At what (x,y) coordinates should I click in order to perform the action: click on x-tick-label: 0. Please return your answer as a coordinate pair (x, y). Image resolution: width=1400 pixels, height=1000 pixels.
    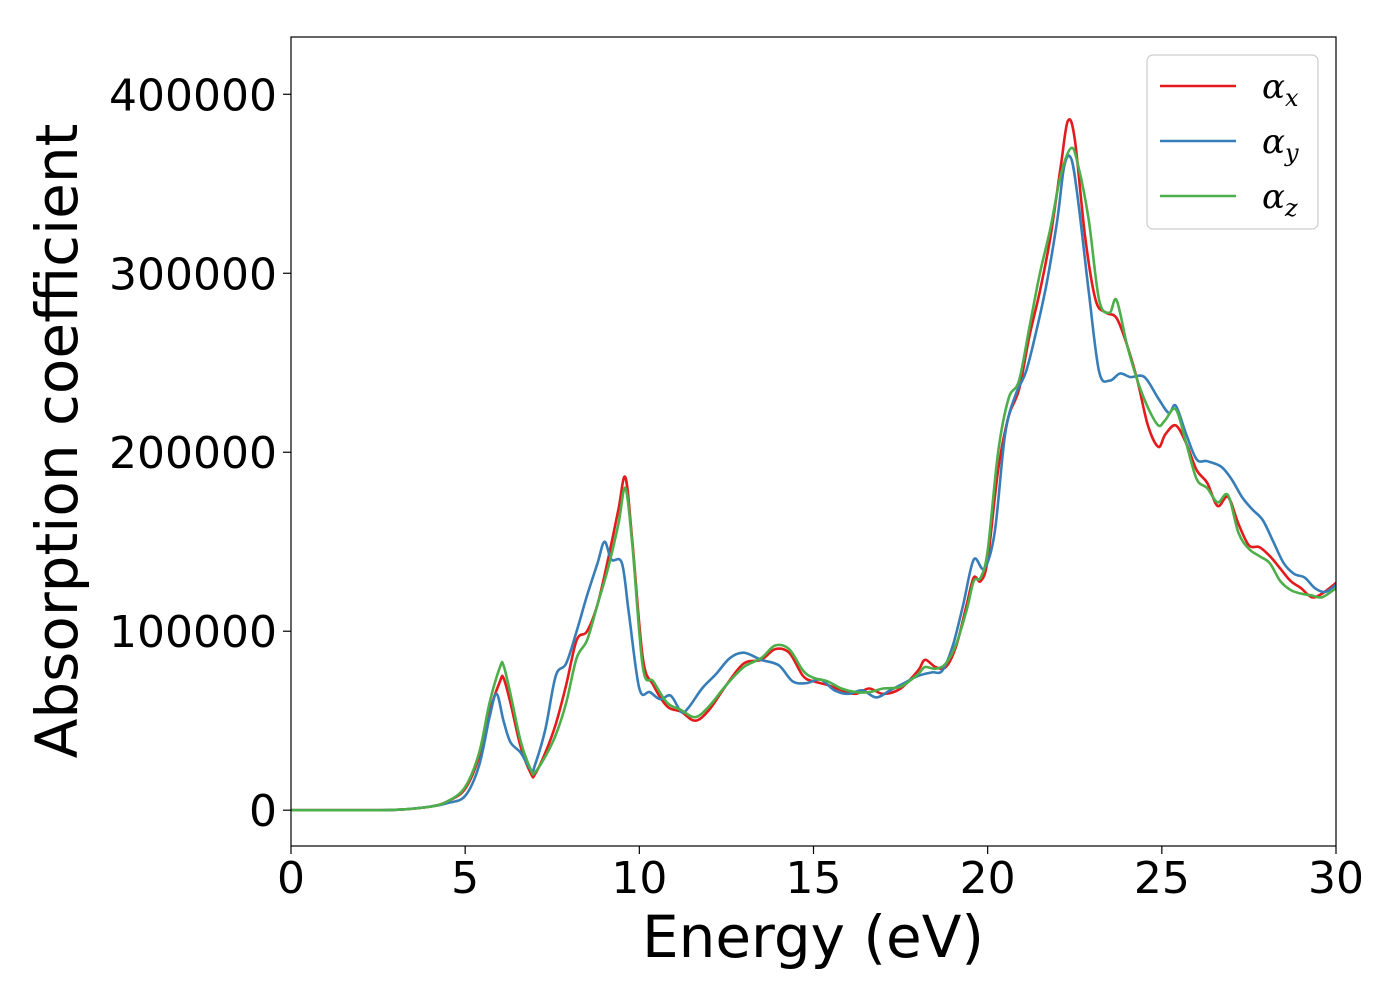
    Looking at the image, I should click on (291, 878).